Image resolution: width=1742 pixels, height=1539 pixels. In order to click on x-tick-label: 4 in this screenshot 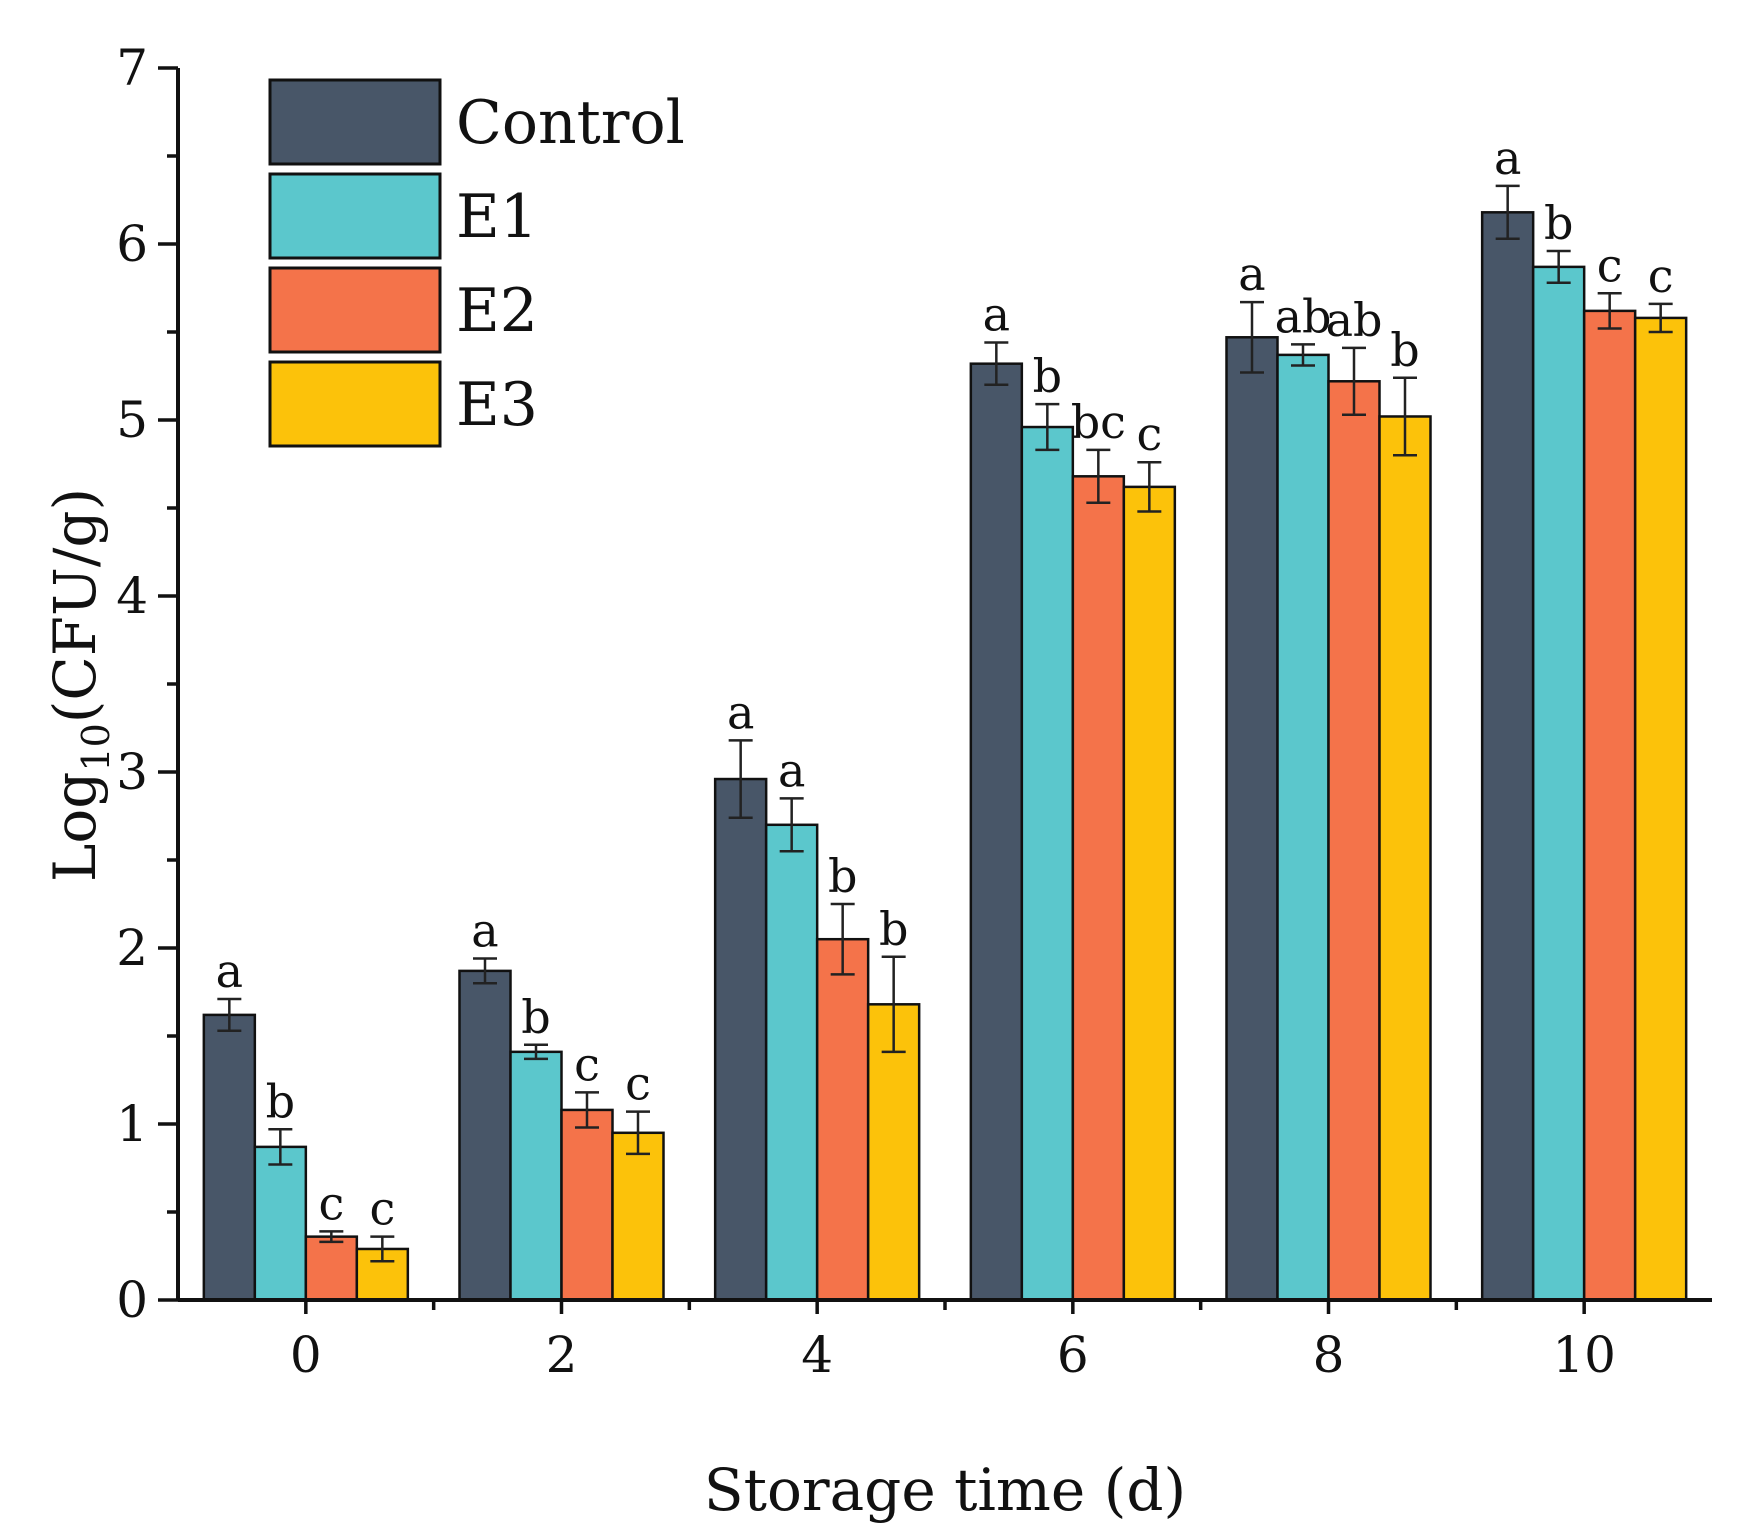, I will do `click(817, 1355)`.